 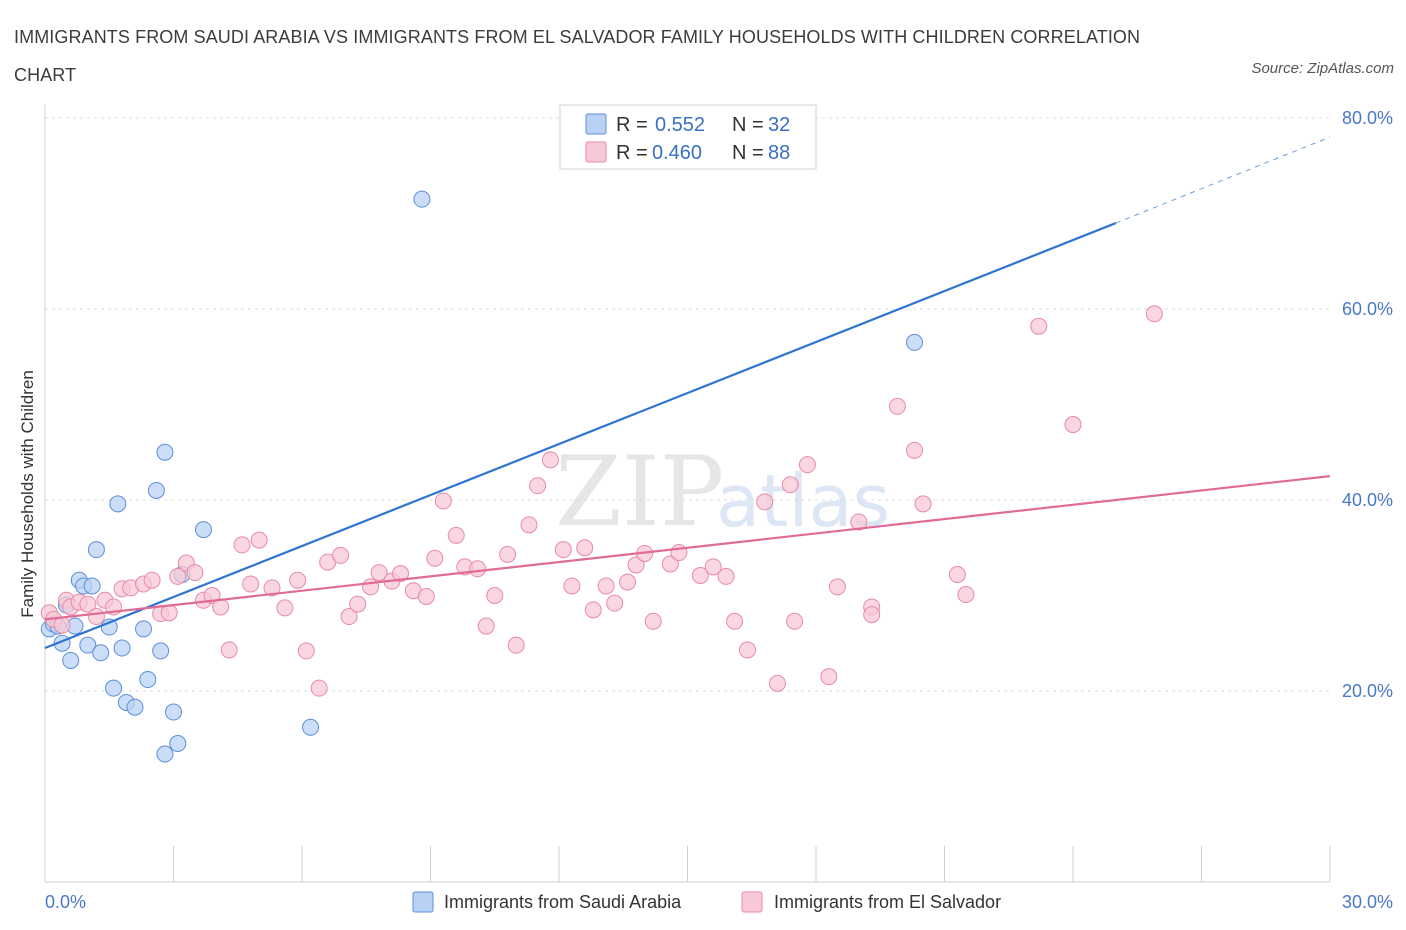 I want to click on bottom-legend-label-saudi-arabia: Immigrants from Saudi Arabia, so click(x=563, y=902).